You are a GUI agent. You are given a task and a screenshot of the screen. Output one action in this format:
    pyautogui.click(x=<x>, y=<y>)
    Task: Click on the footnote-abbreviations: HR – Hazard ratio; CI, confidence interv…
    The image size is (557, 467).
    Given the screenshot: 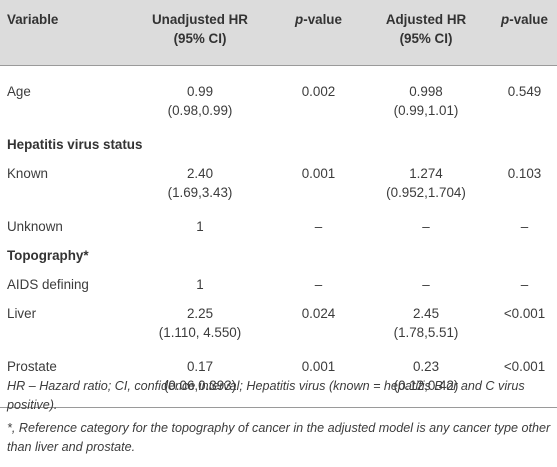 What is the action you would take?
    pyautogui.click(x=266, y=395)
    